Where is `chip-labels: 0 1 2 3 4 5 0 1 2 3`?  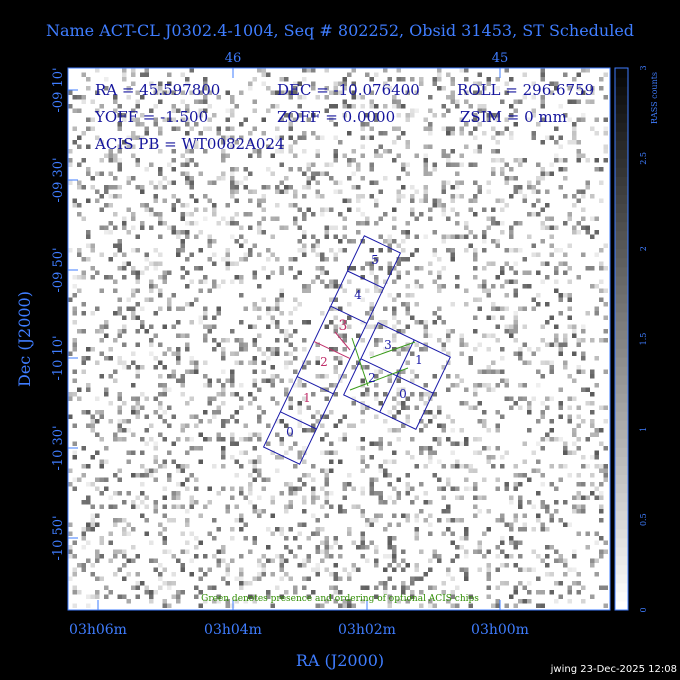
chip-labels: 0 1 2 3 4 5 0 1 2 3 is located at coordinates (354, 346).